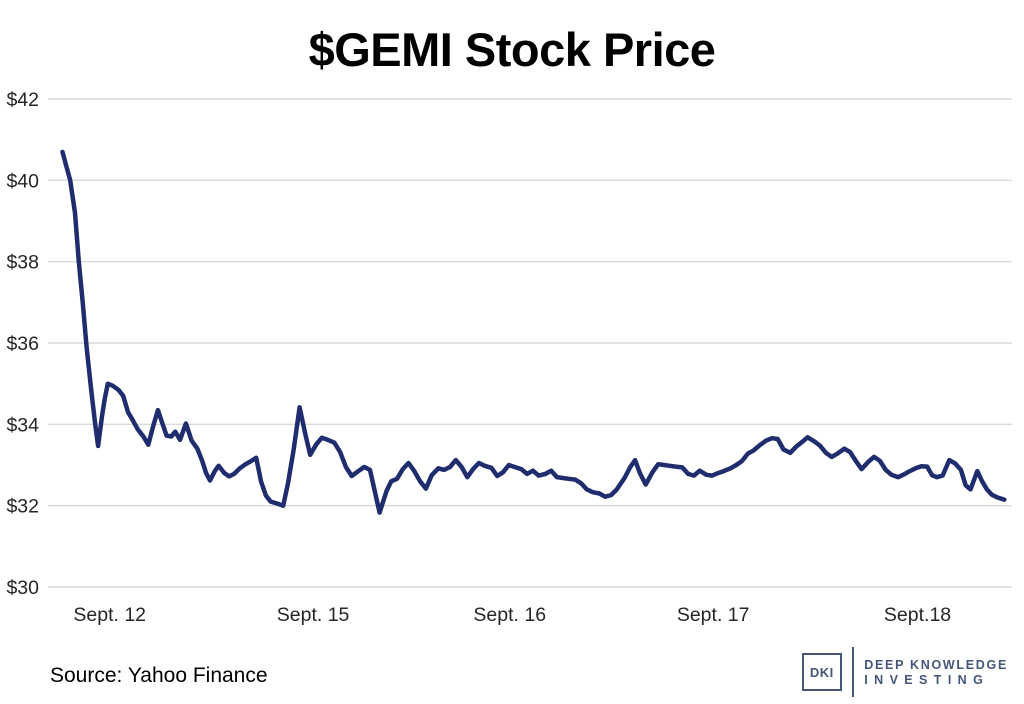 The height and width of the screenshot is (704, 1024). Describe the element at coordinates (512, 49) in the screenshot. I see `chart-title: $GEMI Stock Price` at that location.